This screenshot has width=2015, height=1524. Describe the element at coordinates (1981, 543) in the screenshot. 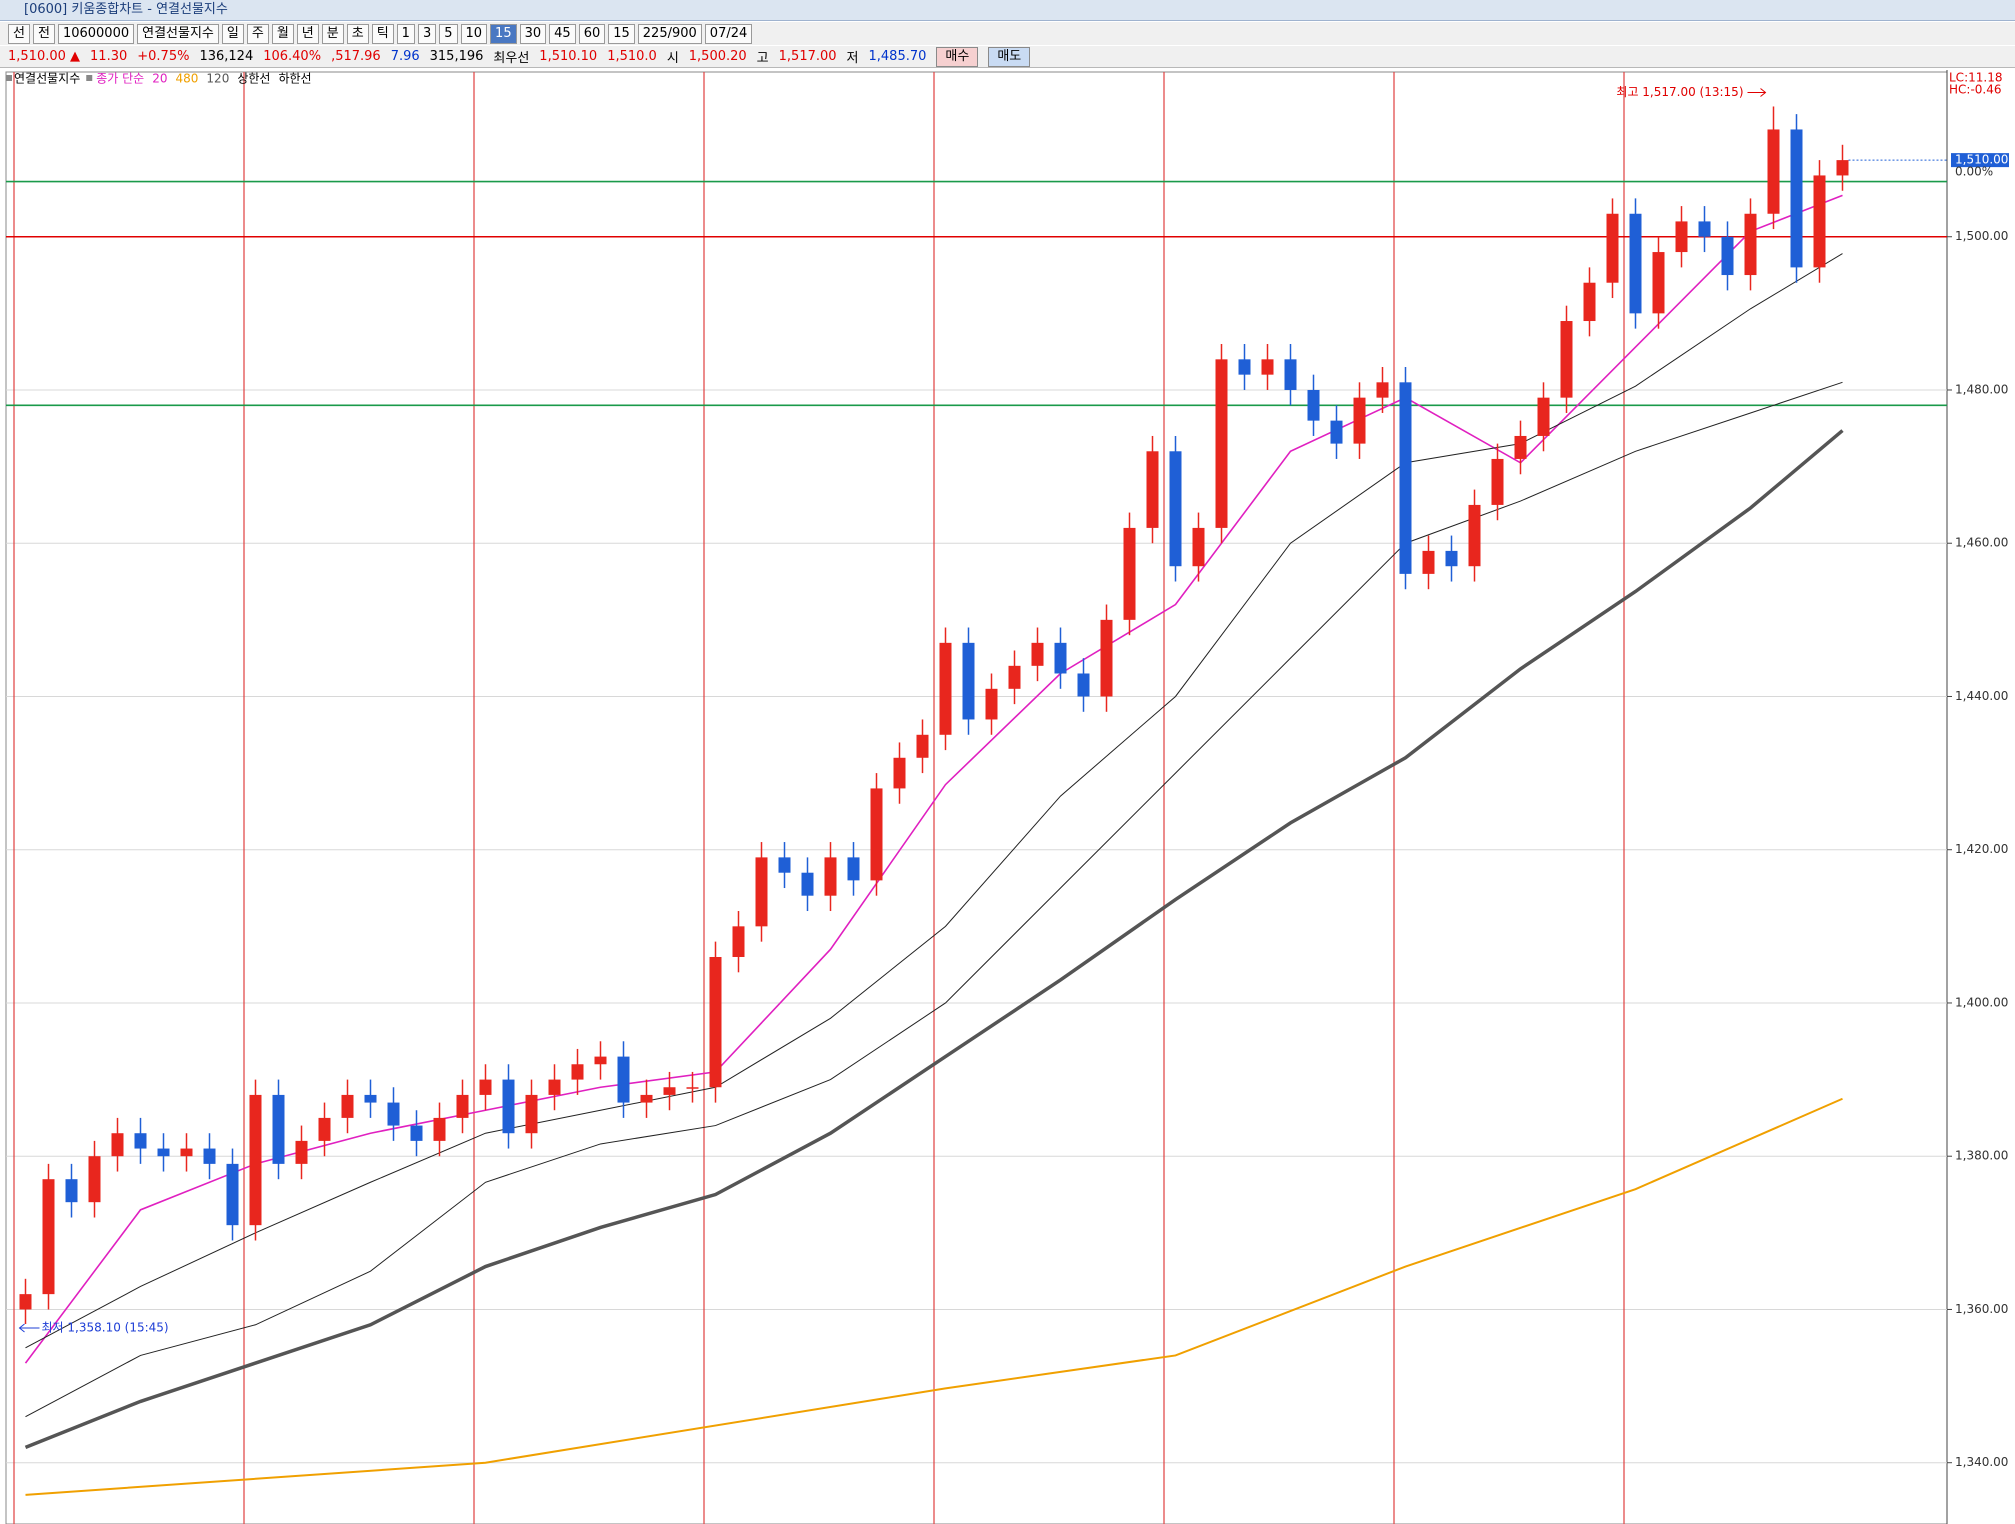

I see `y-tick-label: 1,460.00` at that location.